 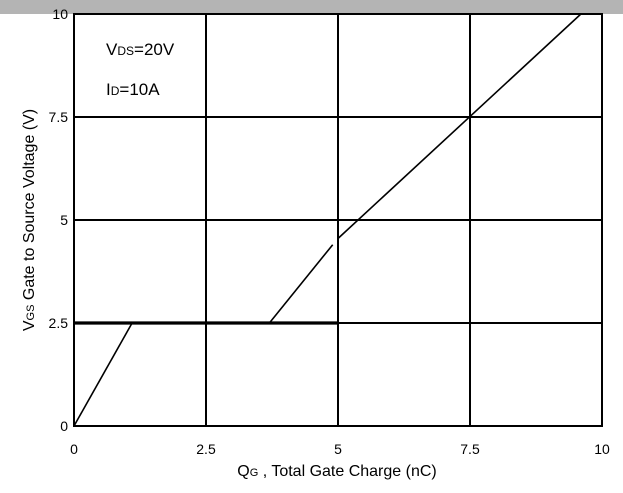 I want to click on y-tick-label: 2.5, so click(x=59, y=323).